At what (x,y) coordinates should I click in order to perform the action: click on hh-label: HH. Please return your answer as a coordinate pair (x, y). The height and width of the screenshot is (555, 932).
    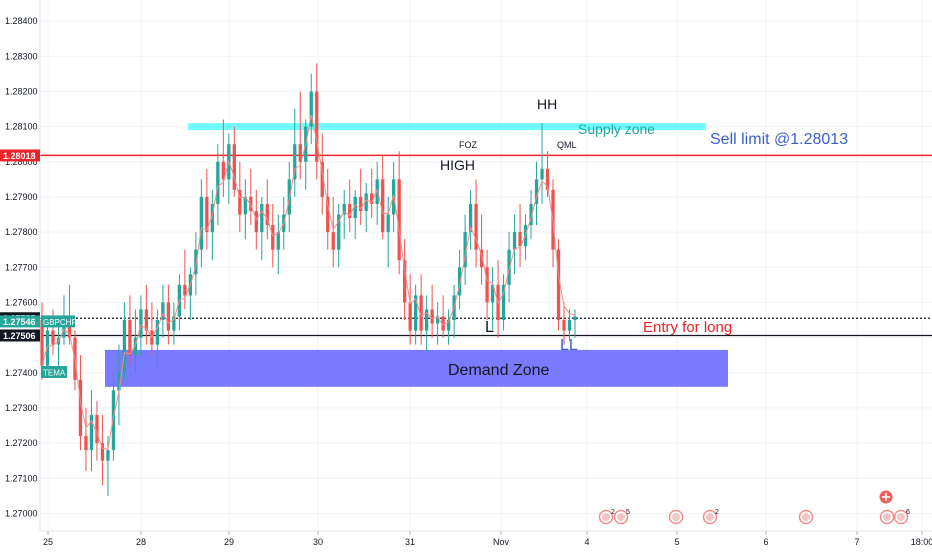
    Looking at the image, I should click on (547, 104).